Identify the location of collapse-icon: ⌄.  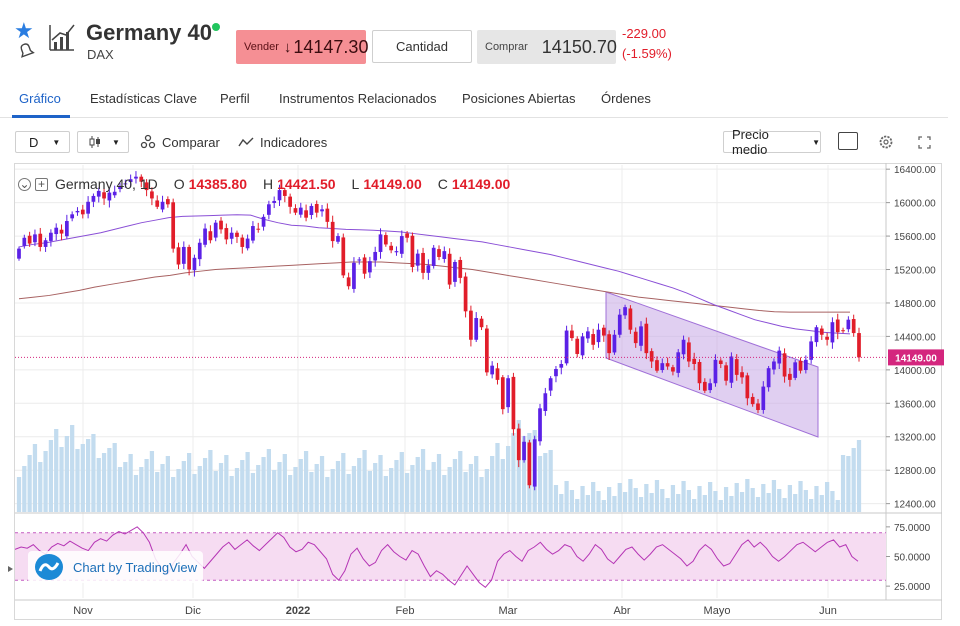
(24, 183).